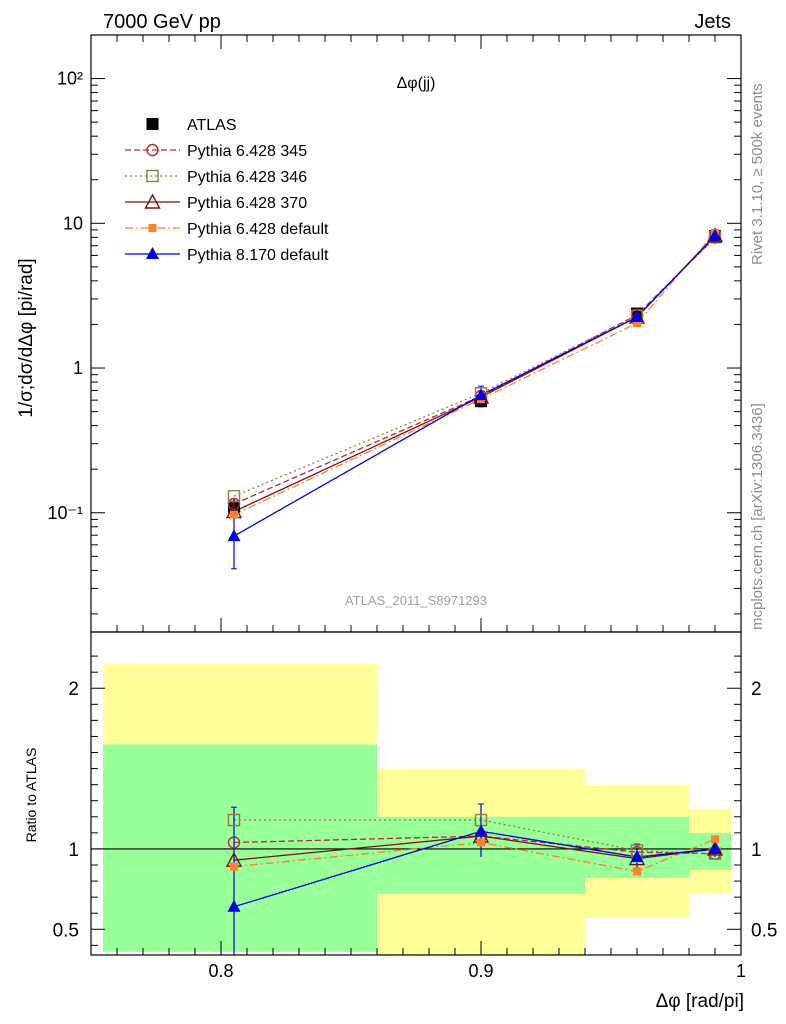  Describe the element at coordinates (152, 176) in the screenshot. I see `legend-marker-py346` at that location.